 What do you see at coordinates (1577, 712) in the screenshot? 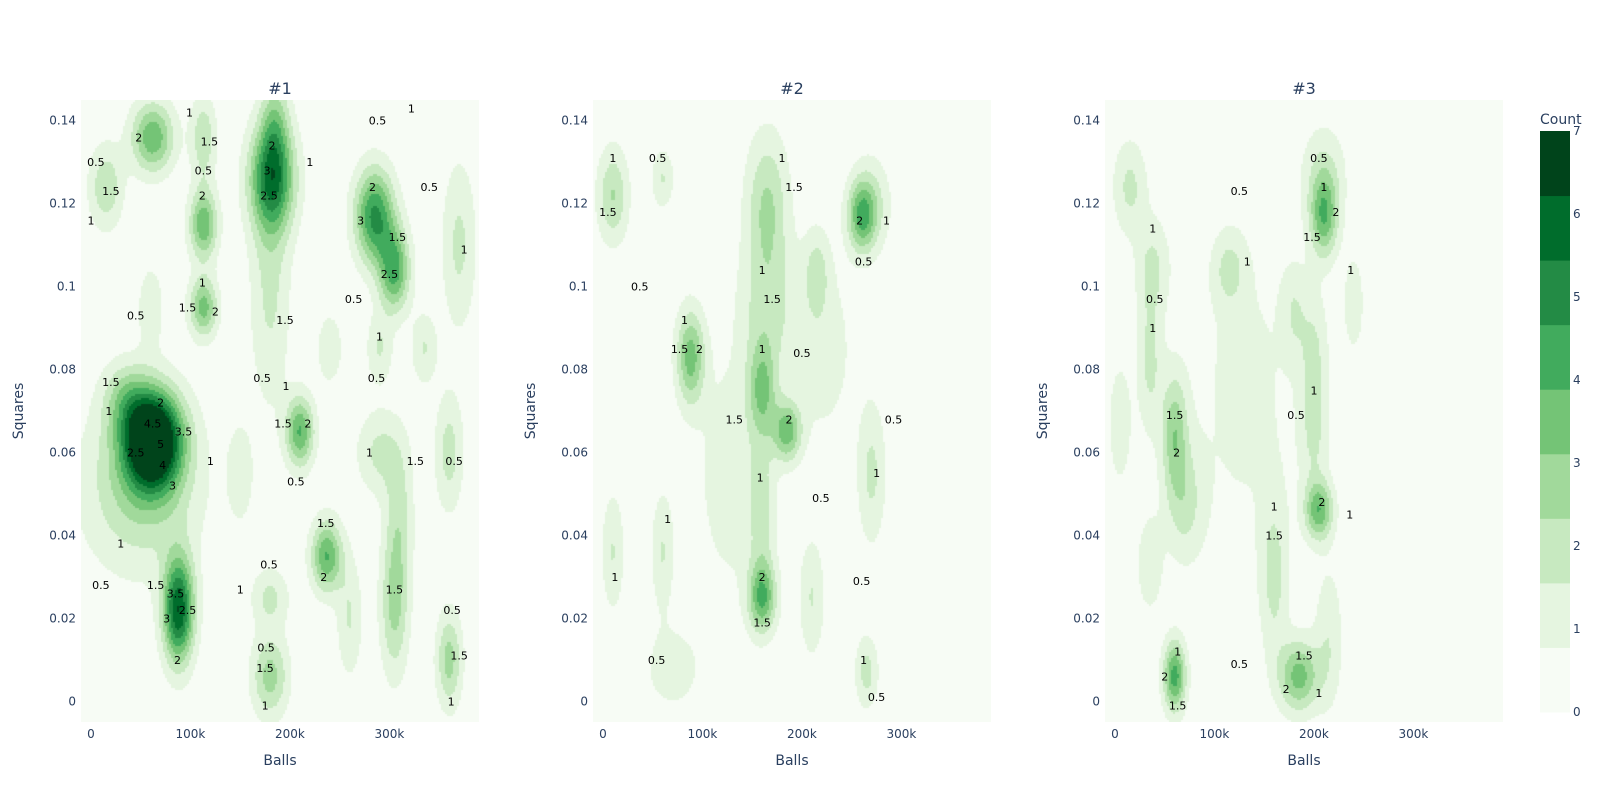
I see `colorbar-tick-label: 0` at bounding box center [1577, 712].